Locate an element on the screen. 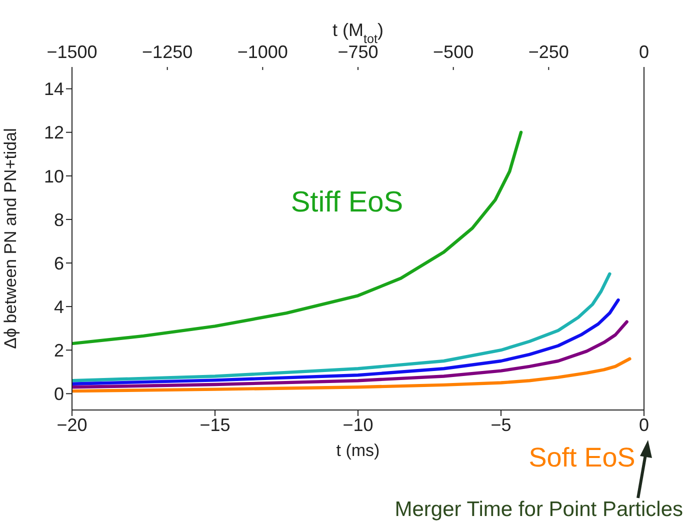  y-tick-label: 2 is located at coordinates (59, 350).